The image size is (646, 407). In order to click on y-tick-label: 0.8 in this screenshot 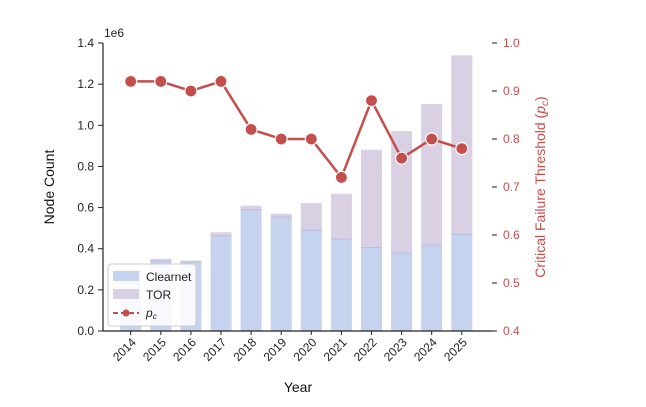, I will do `click(85, 166)`.